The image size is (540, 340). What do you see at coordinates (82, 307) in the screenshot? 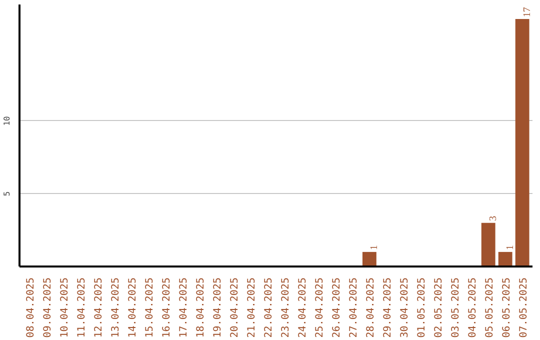
I see `x-tick-label: 11.04.2025` at bounding box center [82, 307].